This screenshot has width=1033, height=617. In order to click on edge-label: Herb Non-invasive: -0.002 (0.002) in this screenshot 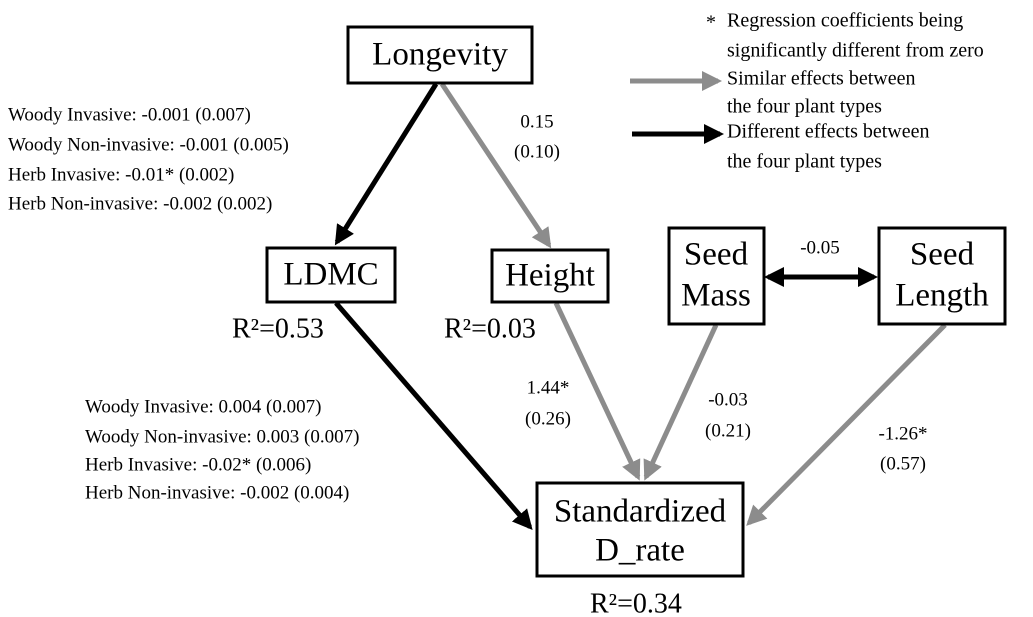, I will do `click(140, 203)`.